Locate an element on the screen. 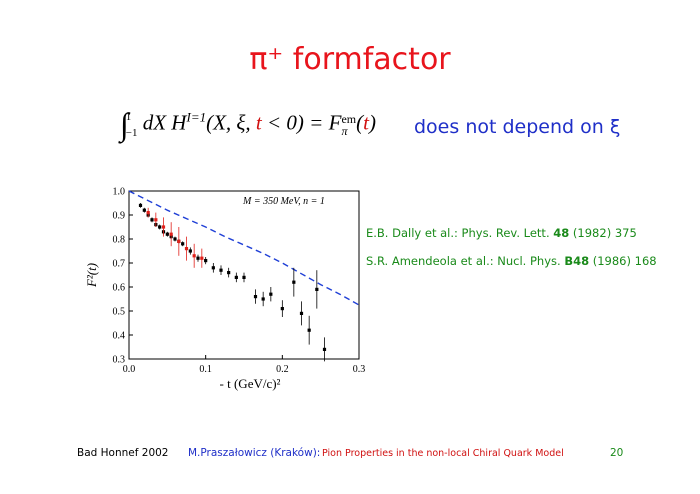 Image resolution: width=700 pixels, height=494 pixels. y-tick-label: 0.5 is located at coordinates (119, 312).